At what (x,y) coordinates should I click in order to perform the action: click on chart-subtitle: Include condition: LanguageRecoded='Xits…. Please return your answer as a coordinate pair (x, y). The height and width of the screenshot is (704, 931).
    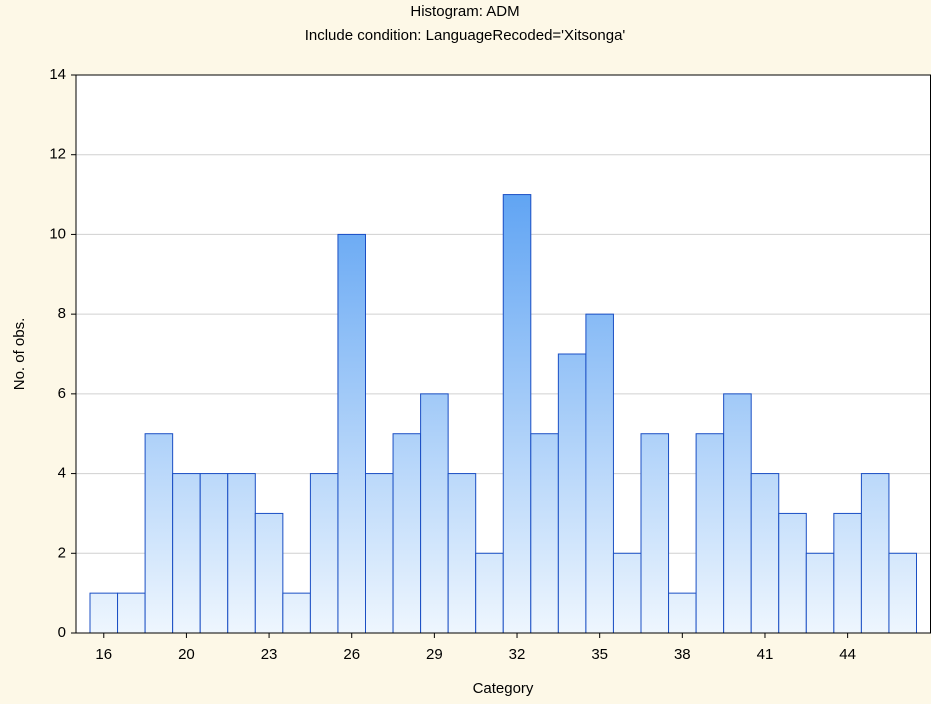
    Looking at the image, I should click on (465, 35).